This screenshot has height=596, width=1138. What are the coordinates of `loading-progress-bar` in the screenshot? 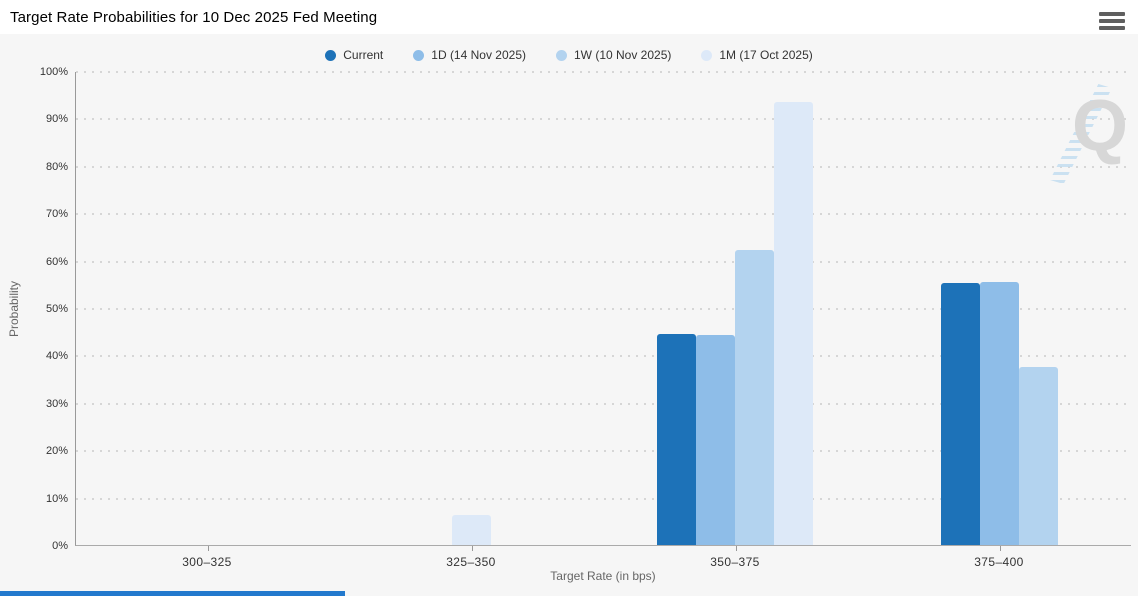 It's located at (172, 593).